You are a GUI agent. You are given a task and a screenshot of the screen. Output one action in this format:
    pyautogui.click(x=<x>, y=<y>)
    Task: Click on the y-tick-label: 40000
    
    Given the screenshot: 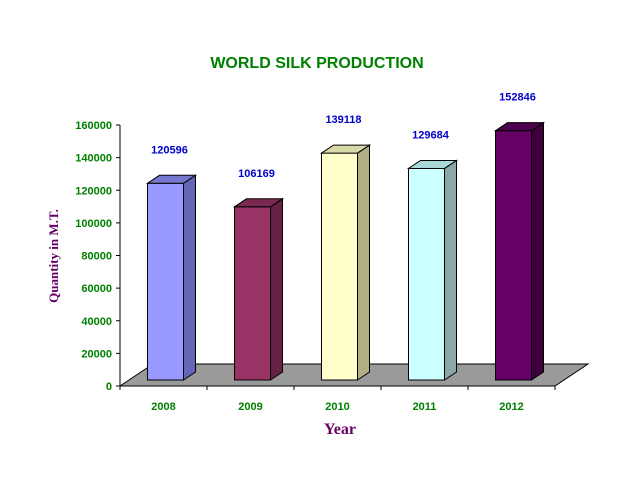 What is the action you would take?
    pyautogui.click(x=96, y=322)
    